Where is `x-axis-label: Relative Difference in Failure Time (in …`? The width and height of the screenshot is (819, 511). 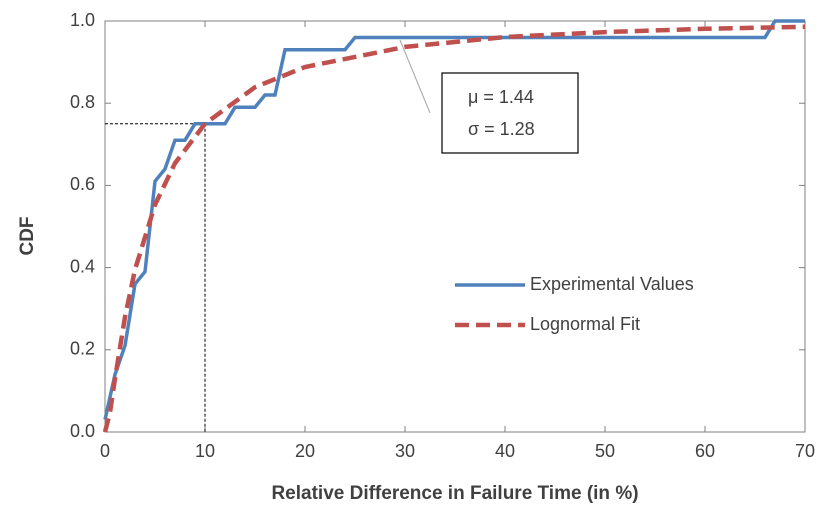
x-axis-label: Relative Difference in Failure Time (in … is located at coordinates (454, 493).